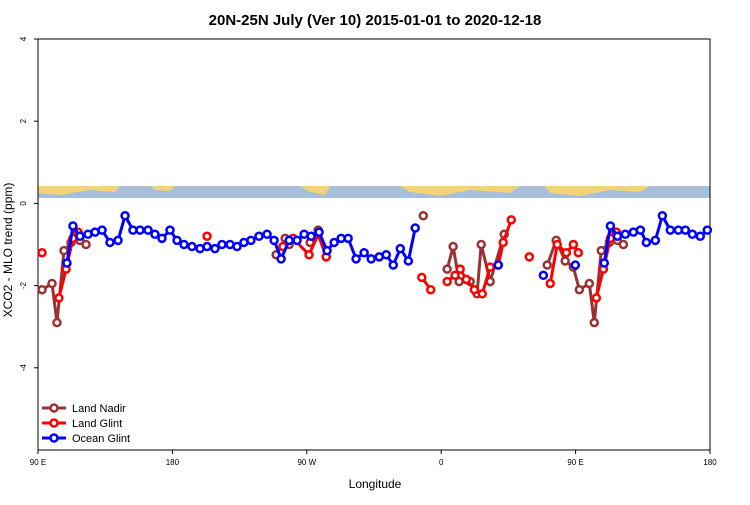  Describe the element at coordinates (23, 203) in the screenshot. I see `y-tick-label: 0` at that location.